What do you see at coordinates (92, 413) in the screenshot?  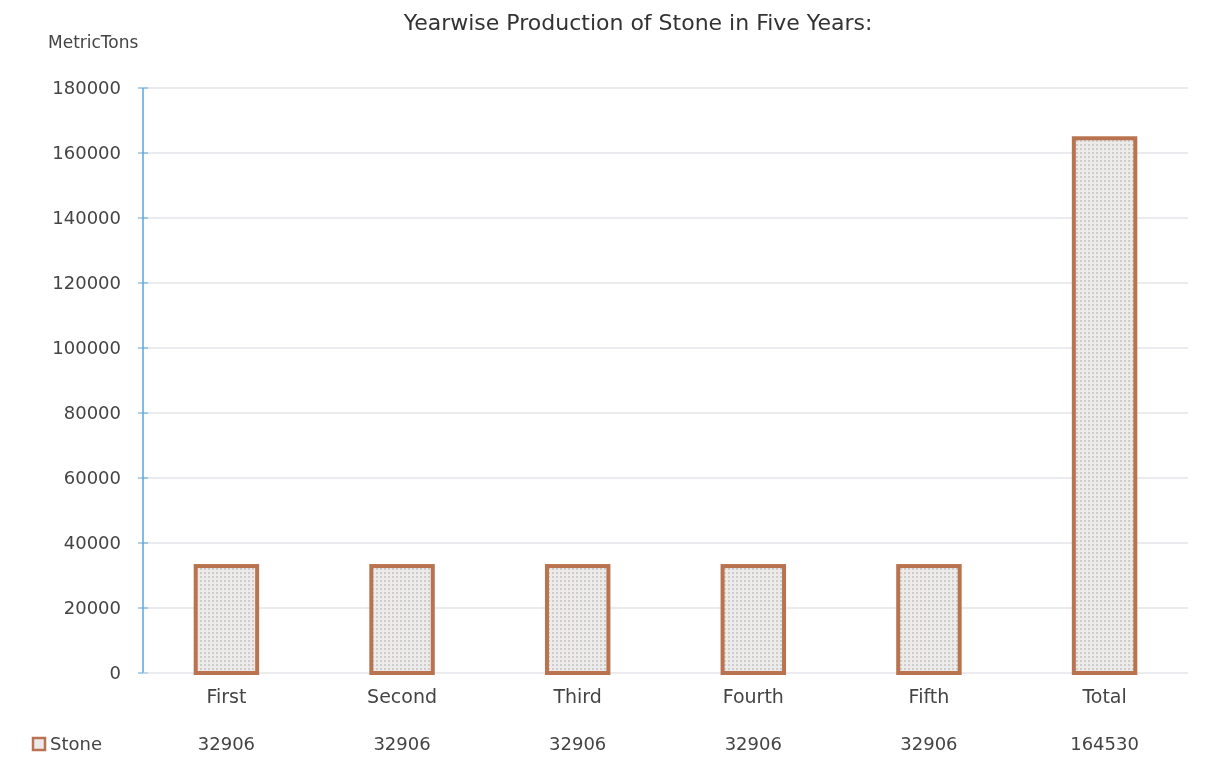 I see `y-tick-label: 80000` at bounding box center [92, 413].